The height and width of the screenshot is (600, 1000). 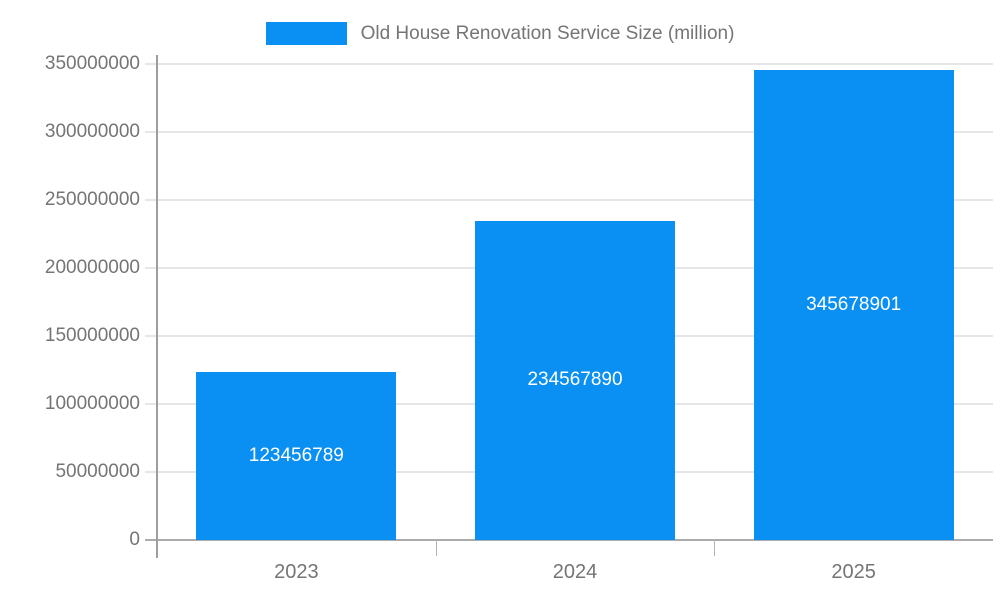 I want to click on bar-value-label: 234567890, so click(x=575, y=380).